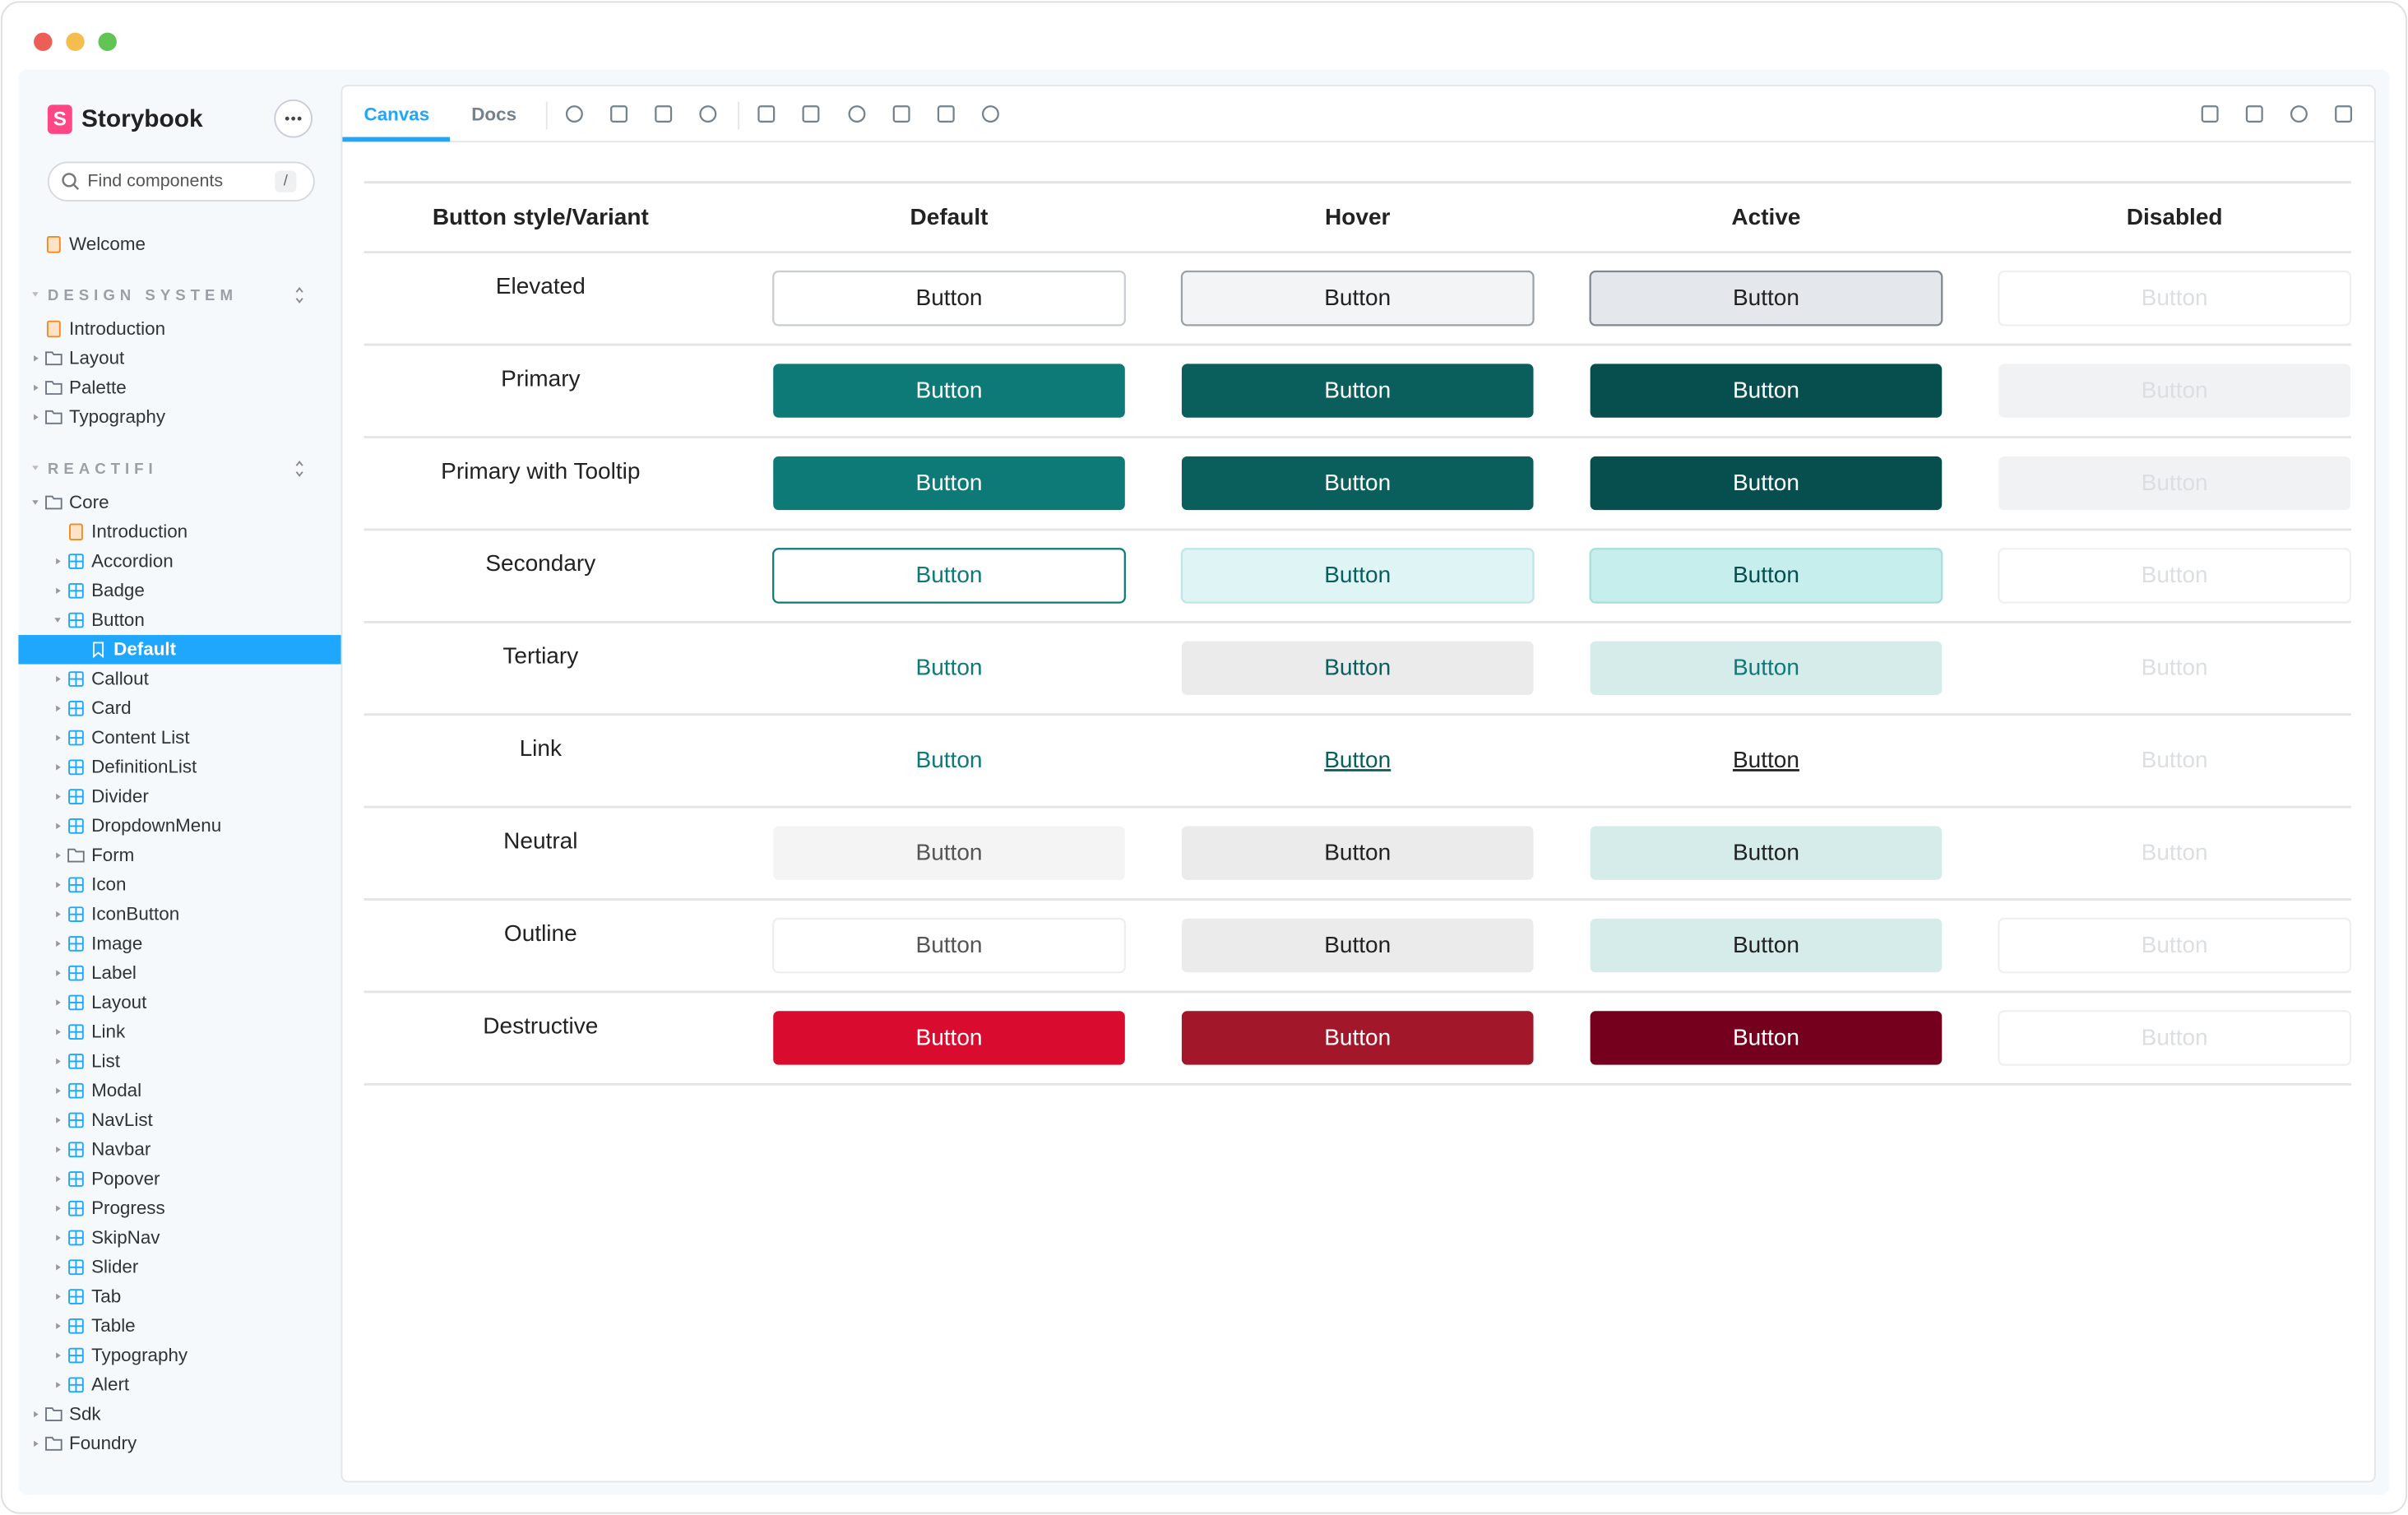  Describe the element at coordinates (128, 1208) in the screenshot. I see `sidebar-item: Progress` at that location.